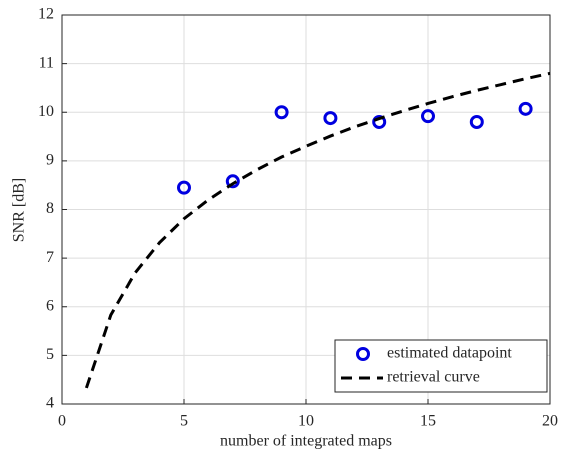 The image size is (568, 458). I want to click on legend-label: retrieval curve, so click(433, 377).